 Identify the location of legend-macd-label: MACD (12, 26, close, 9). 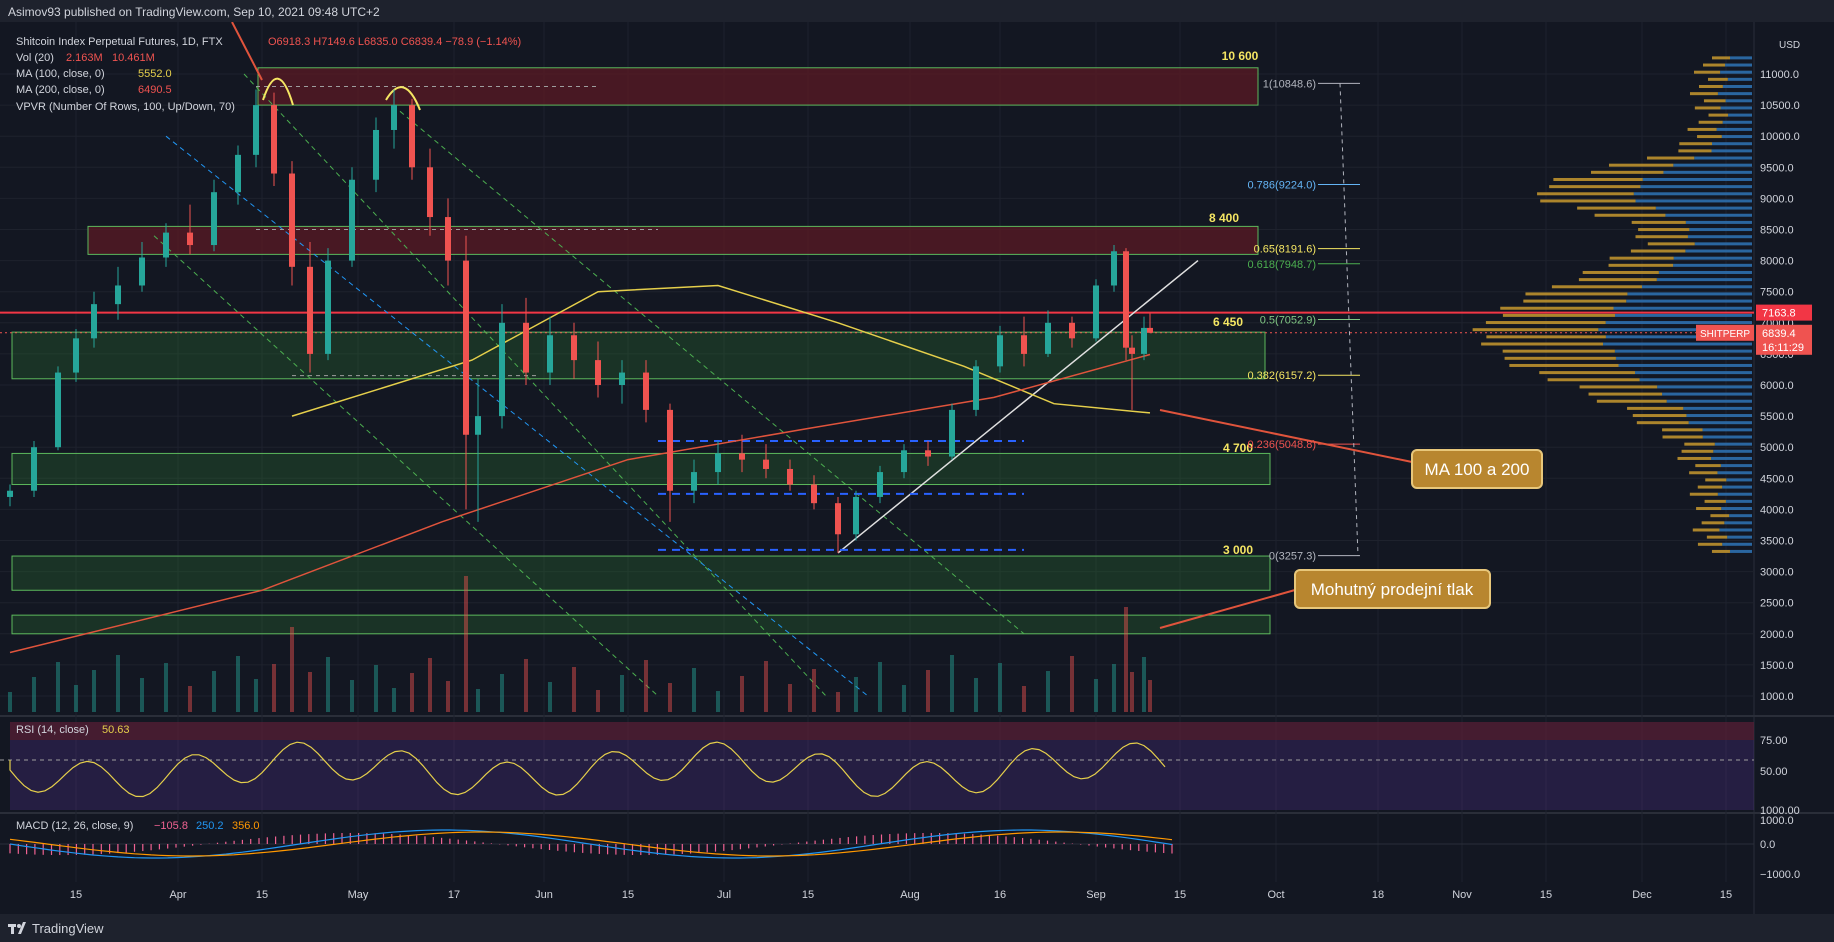
(74, 826).